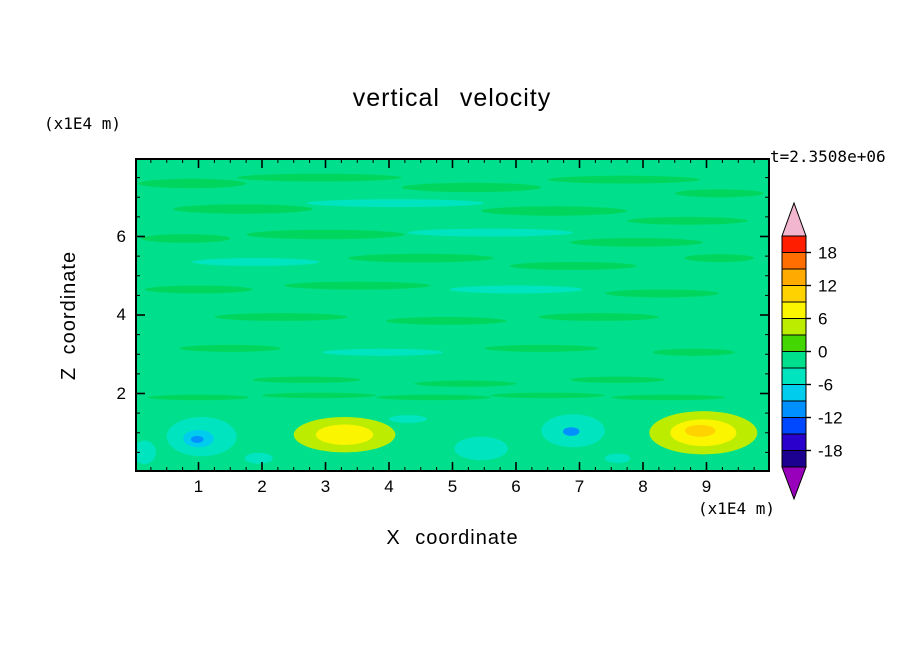 This screenshot has width=904, height=654. Describe the element at coordinates (121, 236) in the screenshot. I see `z-tick-label: 6` at that location.